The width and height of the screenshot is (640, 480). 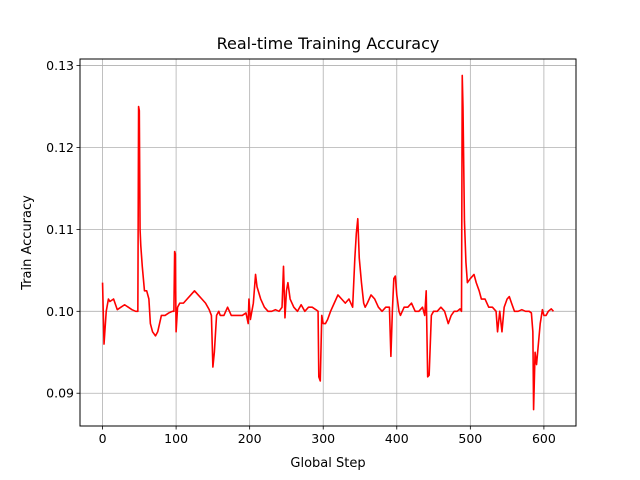 I want to click on y-tick-label: 0.12, so click(x=60, y=147).